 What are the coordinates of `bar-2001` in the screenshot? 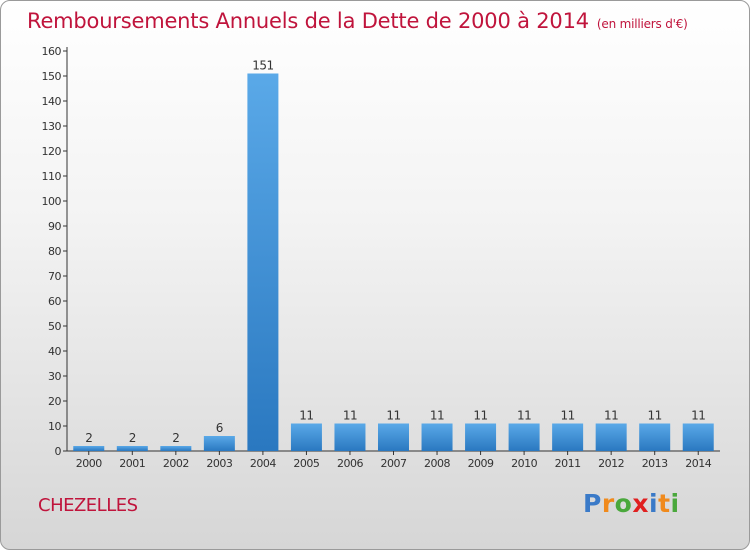 It's located at (132, 448).